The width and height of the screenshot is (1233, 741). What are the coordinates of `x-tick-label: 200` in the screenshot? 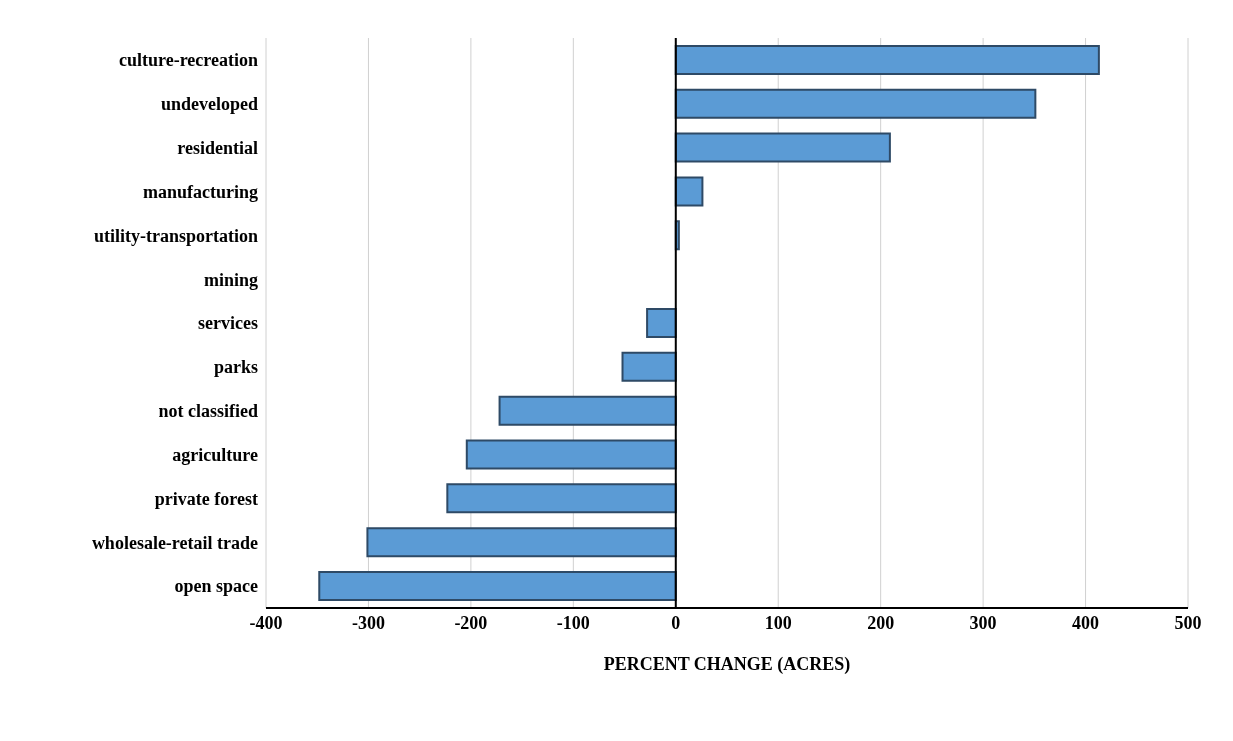 It's located at (881, 622).